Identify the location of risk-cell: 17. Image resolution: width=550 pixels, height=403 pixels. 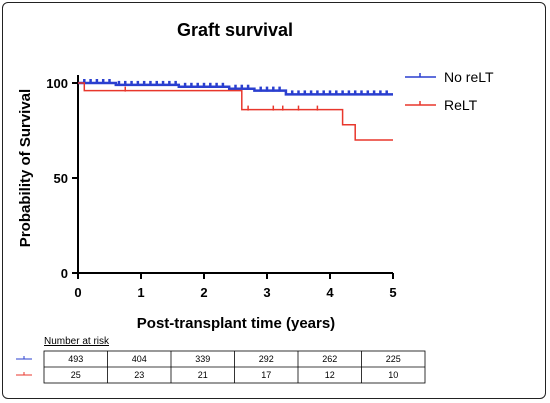
(266, 375).